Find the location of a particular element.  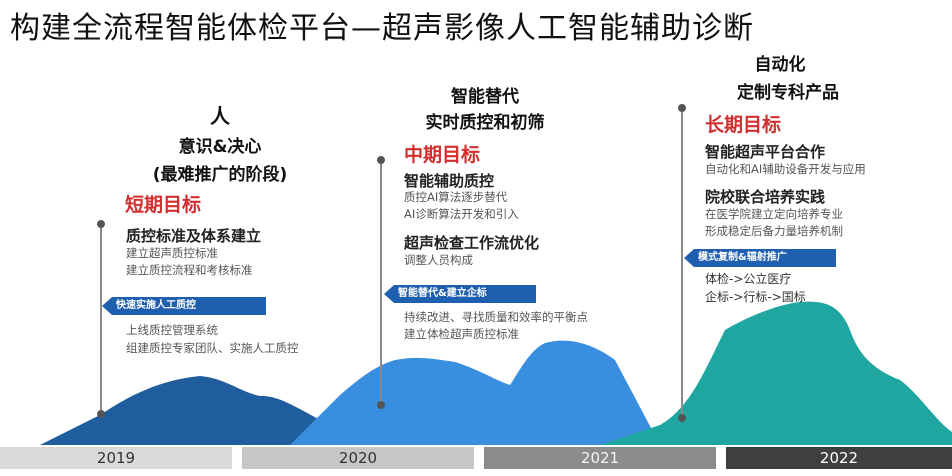

stage1-block1-line1: 建立超声质控标准 is located at coordinates (172, 253).